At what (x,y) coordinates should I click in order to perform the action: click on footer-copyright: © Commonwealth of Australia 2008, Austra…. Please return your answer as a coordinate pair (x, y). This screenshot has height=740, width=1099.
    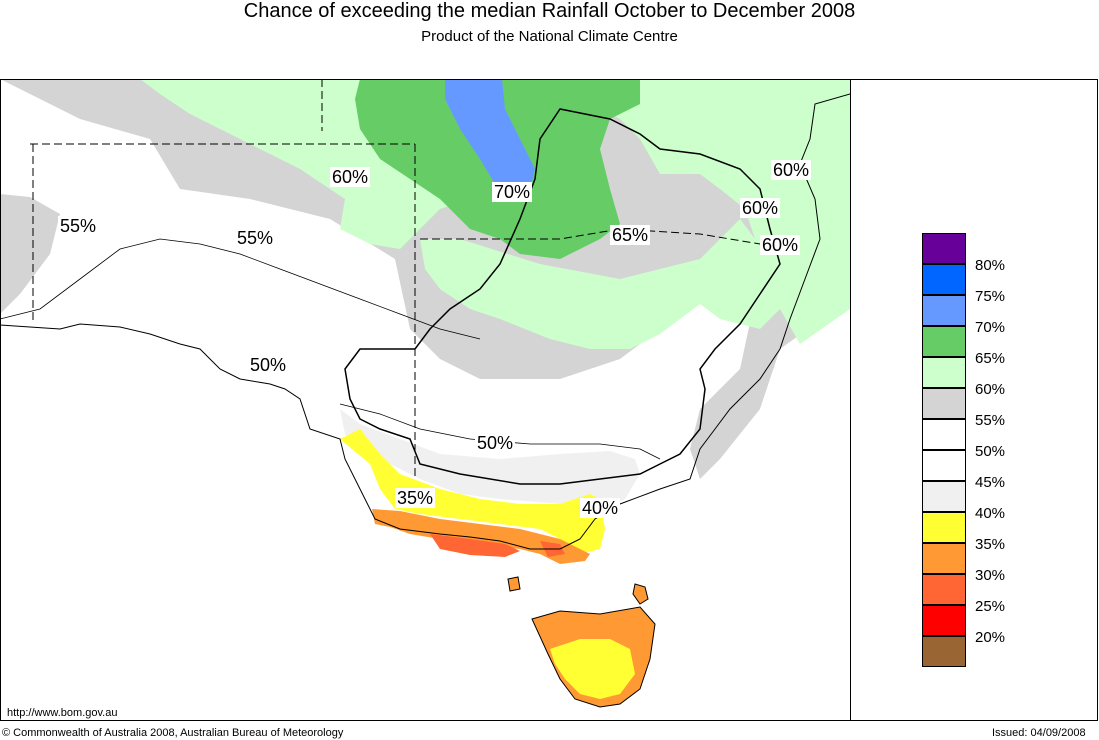
    Looking at the image, I should click on (173, 733).